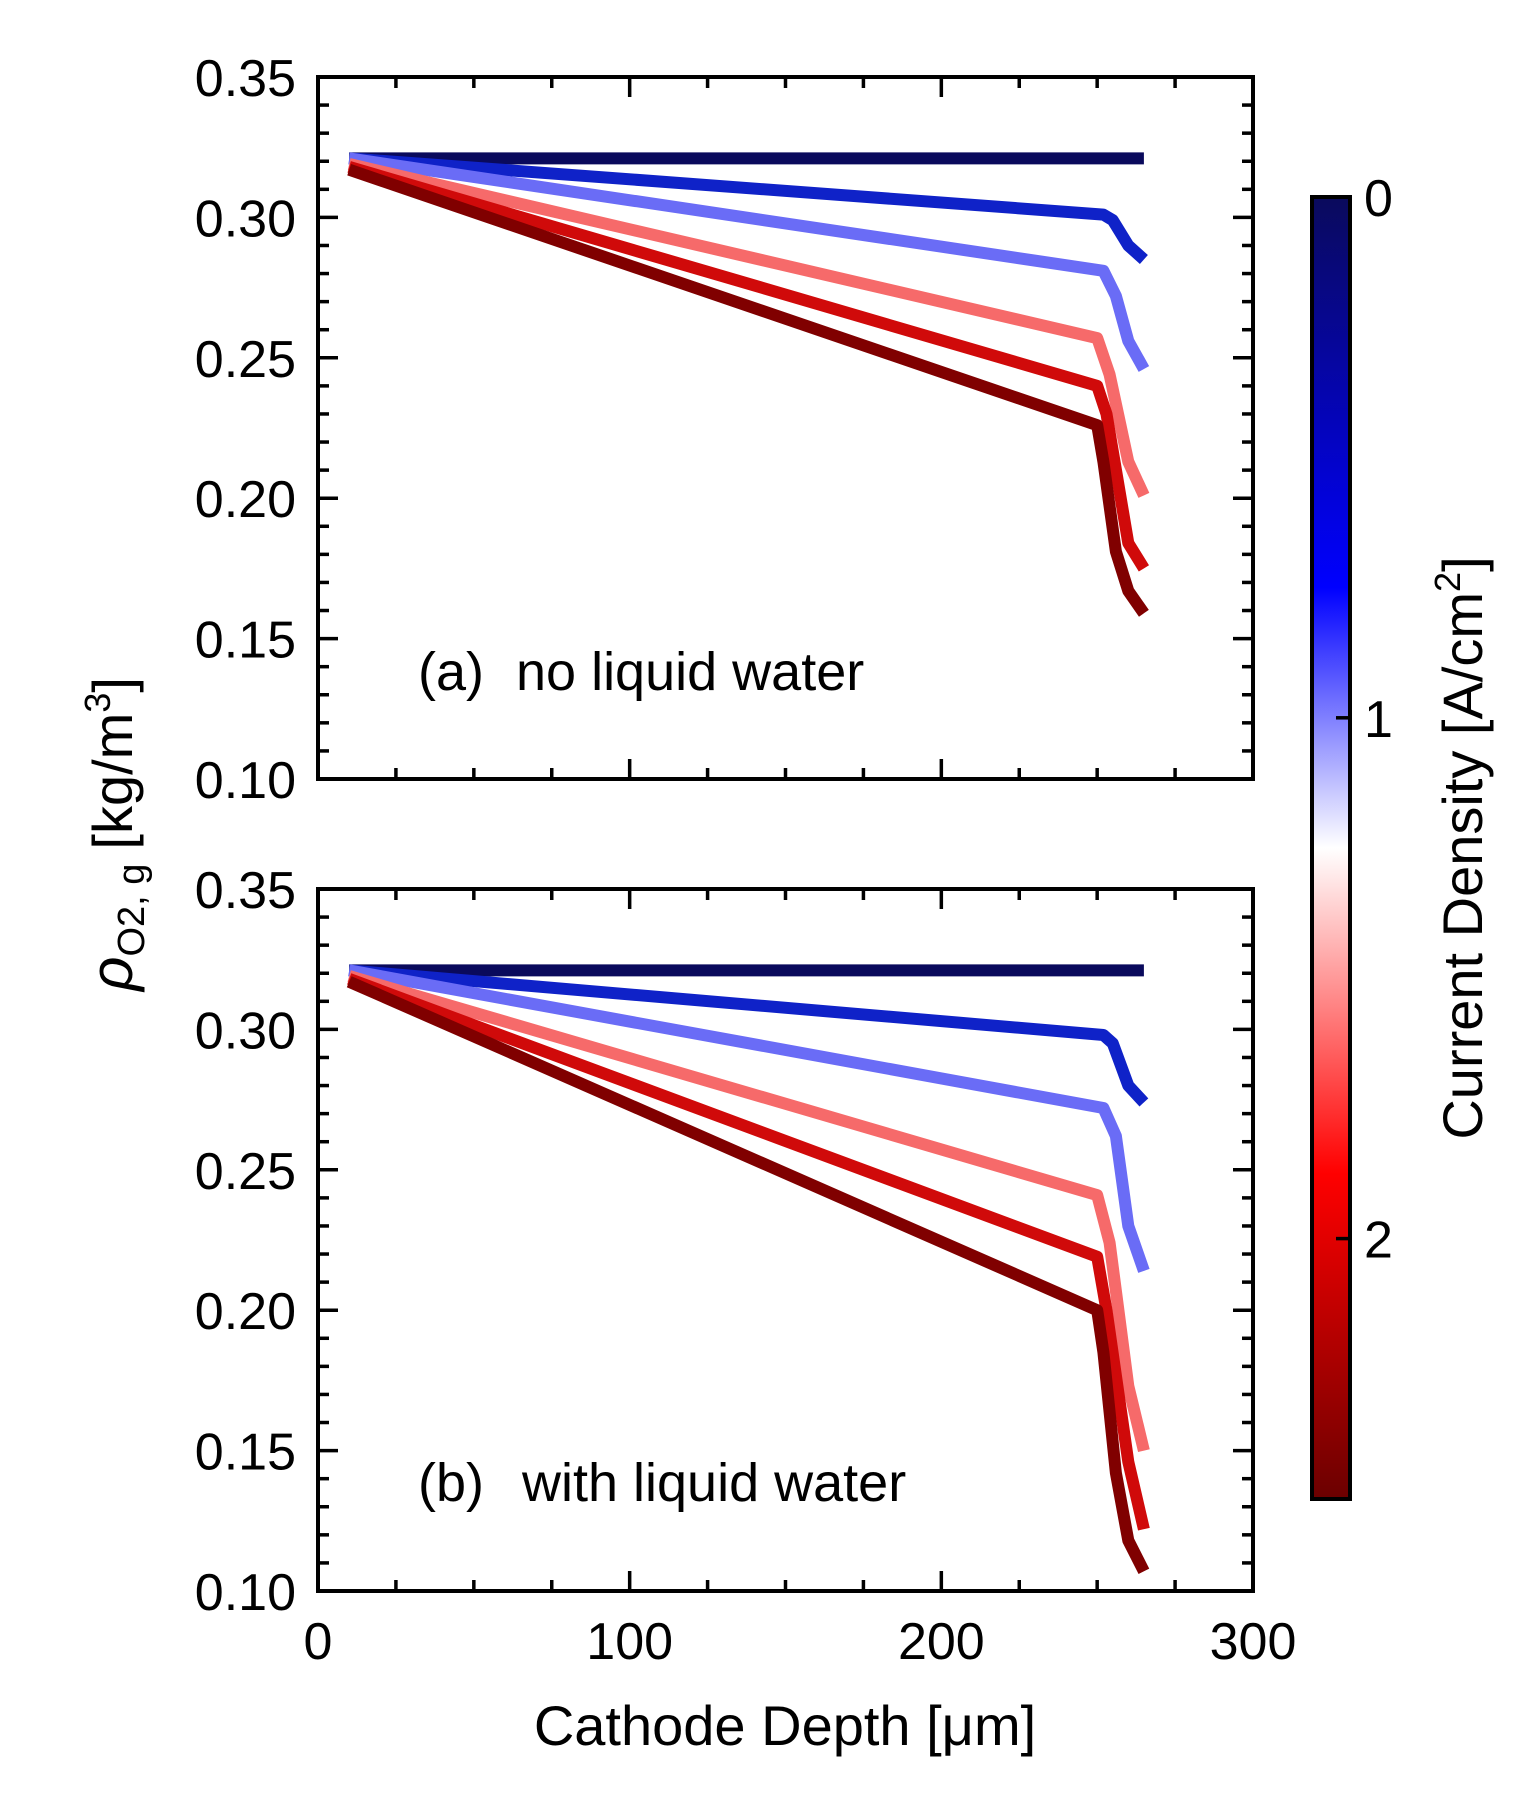 The width and height of the screenshot is (1535, 1801). Describe the element at coordinates (1343, 718) in the screenshot. I see `colorbar-ticks` at that location.